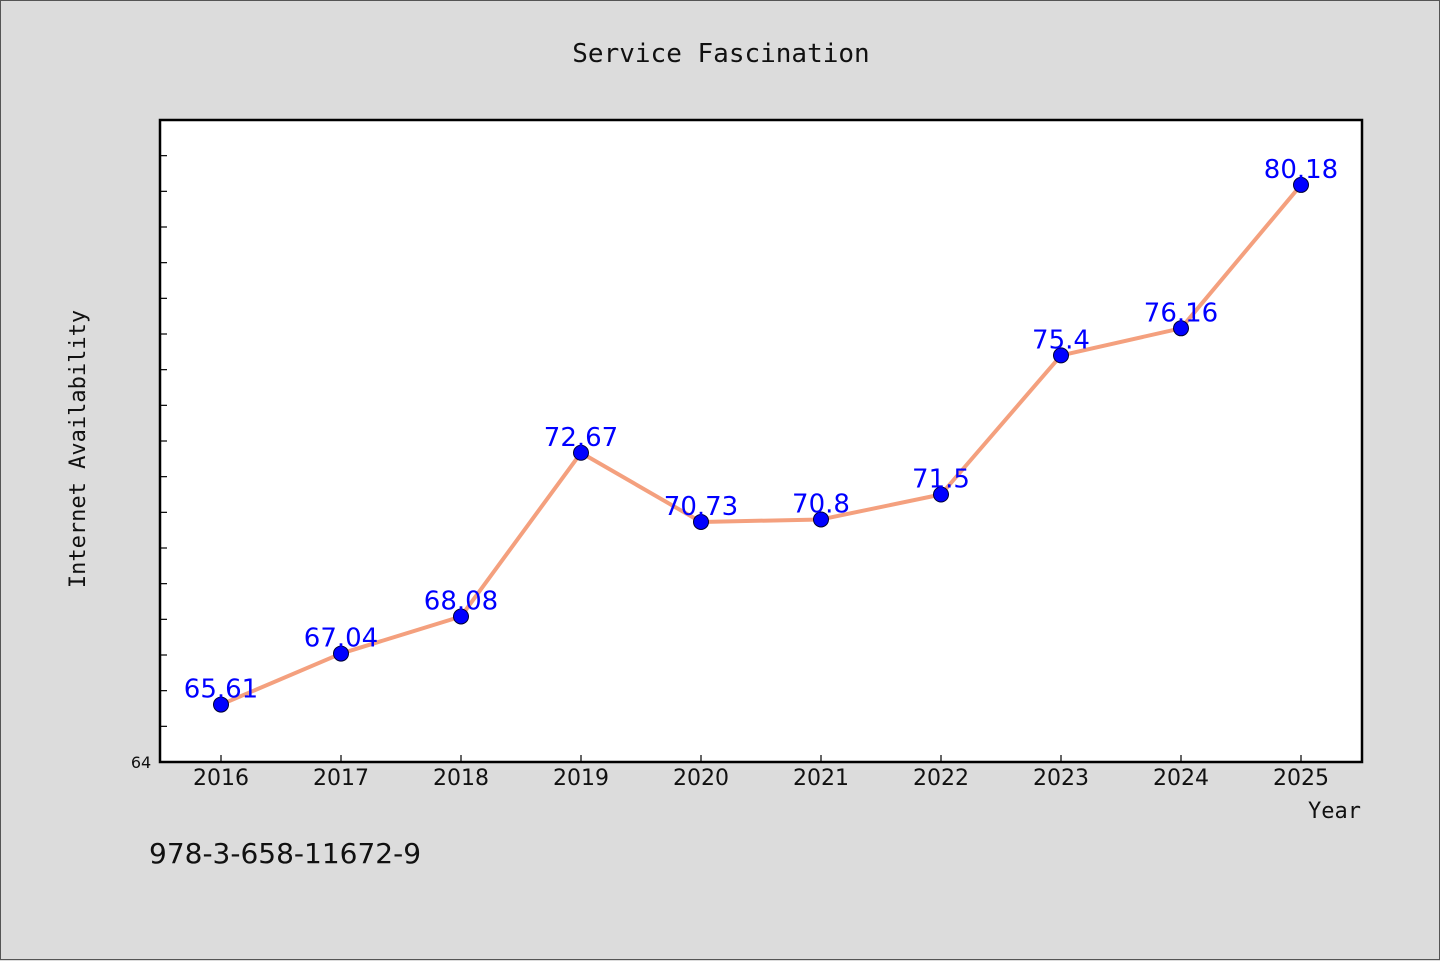 Image resolution: width=1440 pixels, height=961 pixels. Describe the element at coordinates (941, 778) in the screenshot. I see `x-tick-label: 2022` at that location.